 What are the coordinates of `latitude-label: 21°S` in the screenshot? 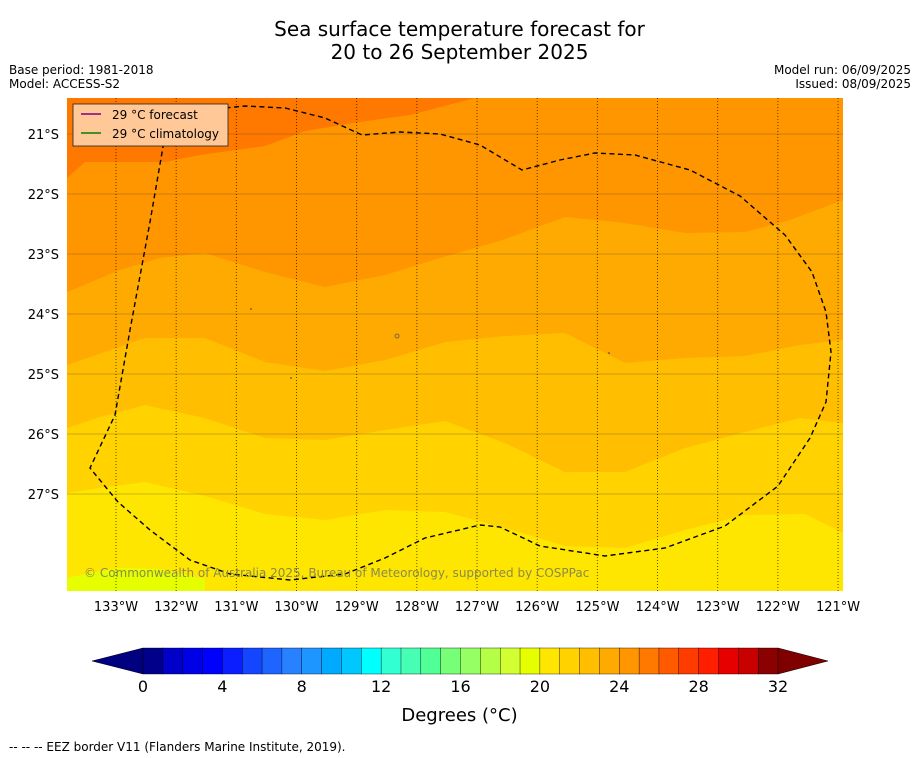 It's located at (43, 135).